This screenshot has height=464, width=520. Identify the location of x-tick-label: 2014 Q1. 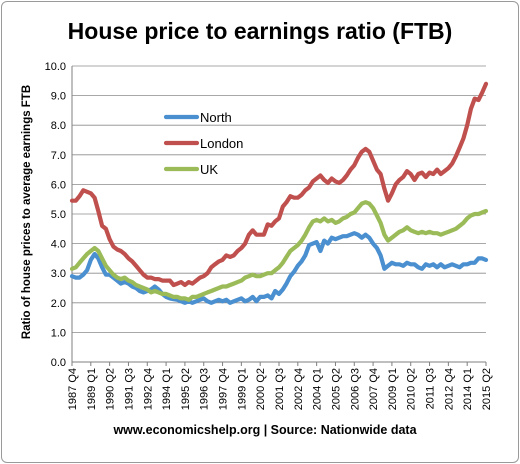
(468, 389).